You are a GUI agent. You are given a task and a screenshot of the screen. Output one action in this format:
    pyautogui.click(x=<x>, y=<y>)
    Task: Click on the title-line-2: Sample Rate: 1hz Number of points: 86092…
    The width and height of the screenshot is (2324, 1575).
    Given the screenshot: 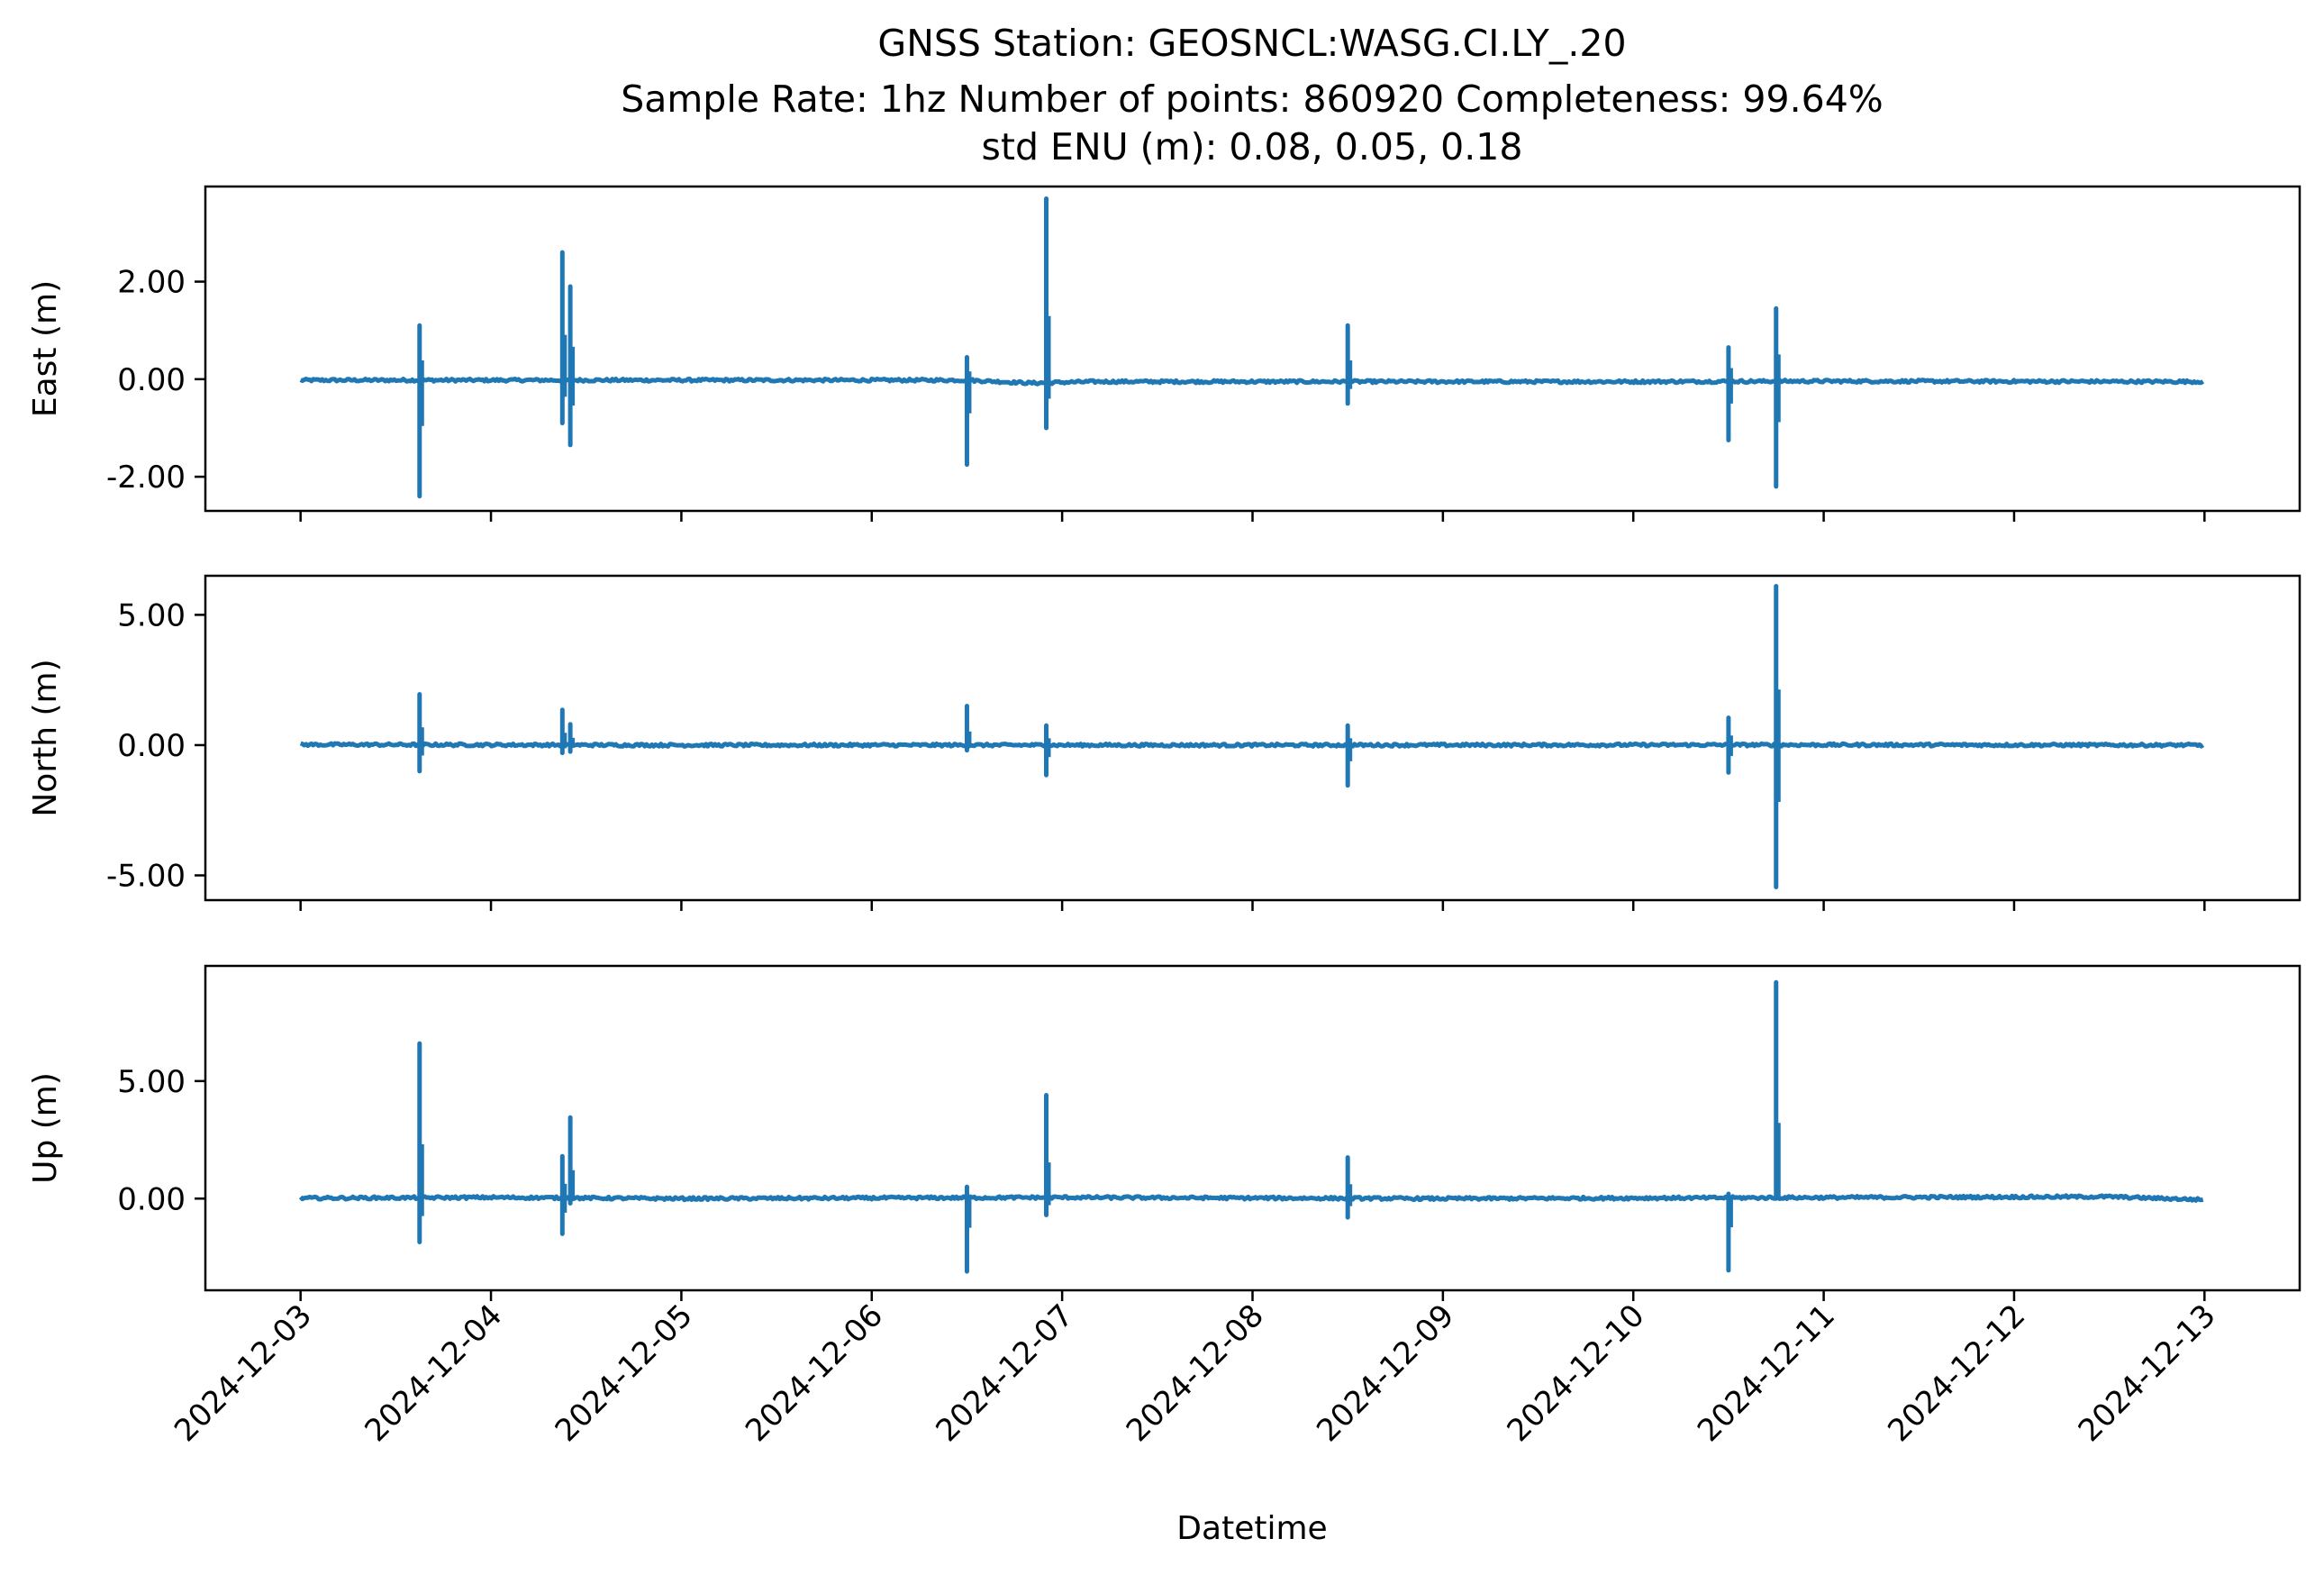 What is the action you would take?
    pyautogui.click(x=1252, y=99)
    